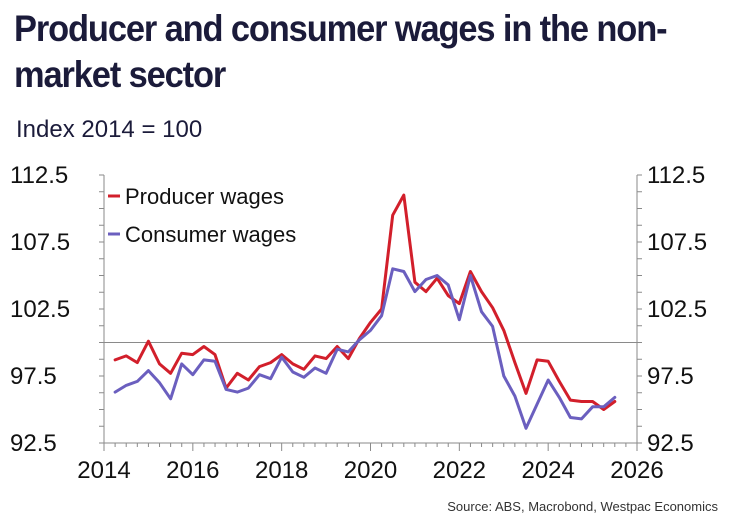 The image size is (734, 521). What do you see at coordinates (109, 129) in the screenshot?
I see `chart-subtitle: Index 2014 = 100` at bounding box center [109, 129].